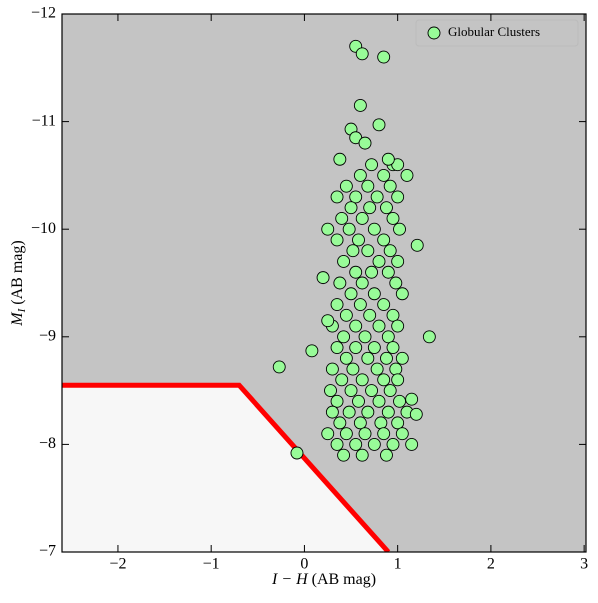 This screenshot has width=598, height=603. Describe the element at coordinates (117, 564) in the screenshot. I see `x-tick-label: −2` at that location.